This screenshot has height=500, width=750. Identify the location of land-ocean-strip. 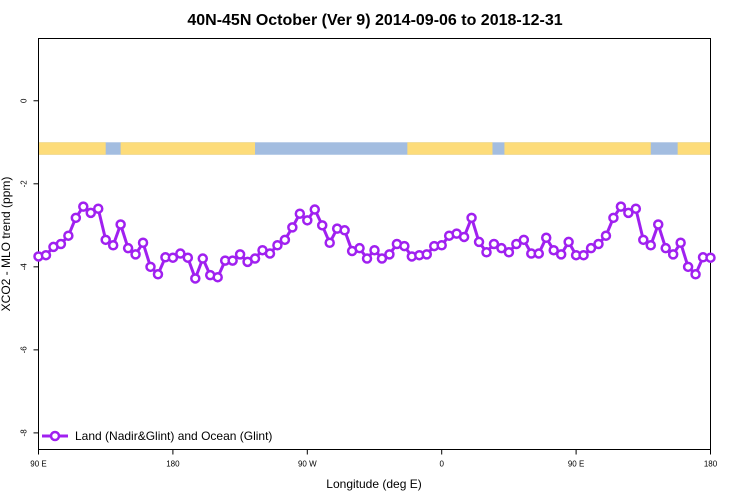
(374, 148).